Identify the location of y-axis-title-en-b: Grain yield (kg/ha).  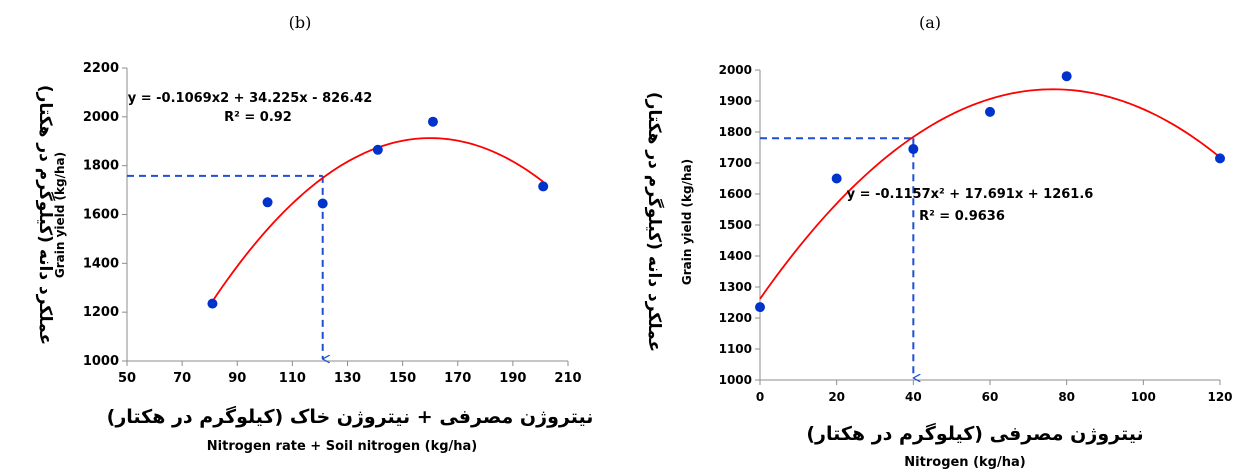
(60, 215).